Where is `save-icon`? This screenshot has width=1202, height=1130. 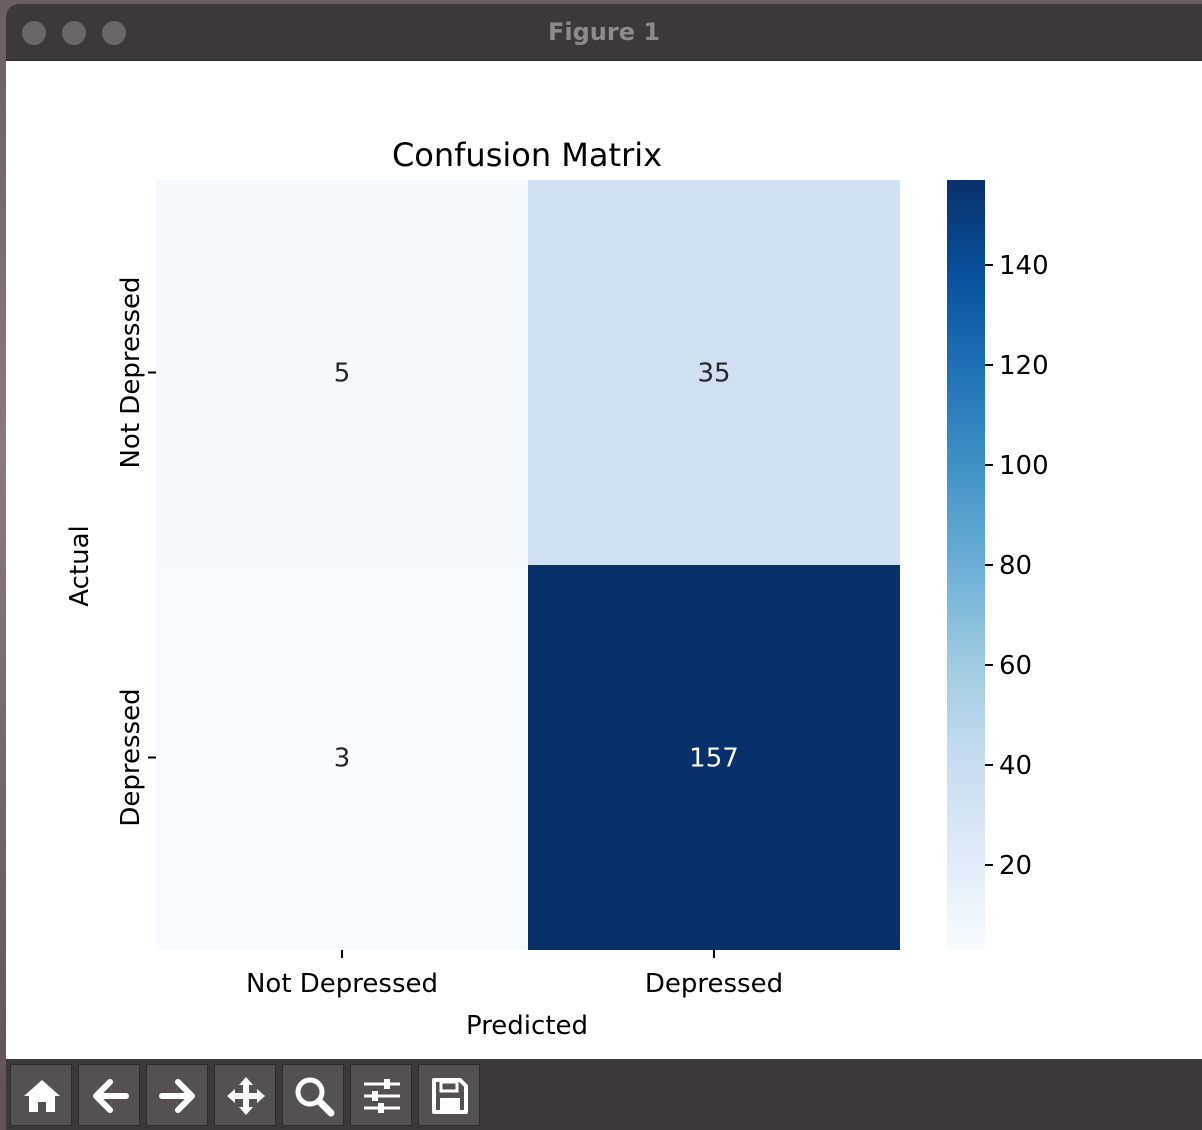 save-icon is located at coordinates (450, 1096).